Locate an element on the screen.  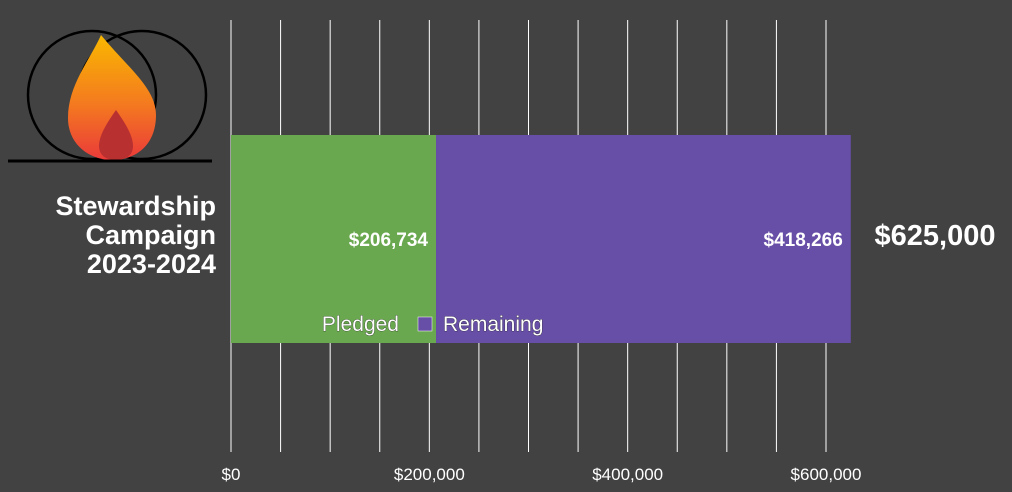
campaign-title-line: 2023-2024 is located at coordinates (151, 264).